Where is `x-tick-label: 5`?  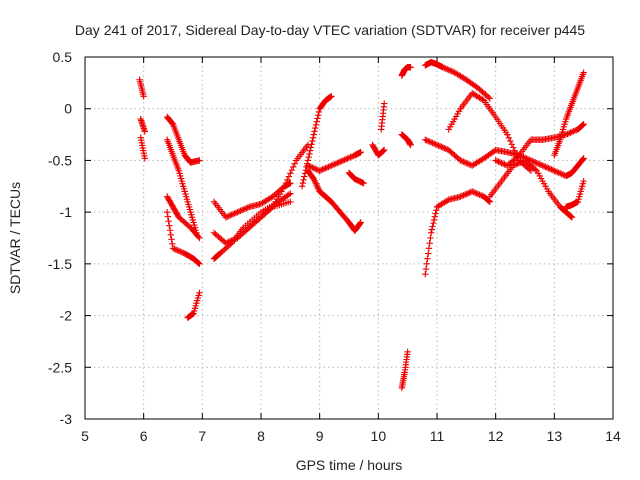 x-tick-label: 5 is located at coordinates (85, 436).